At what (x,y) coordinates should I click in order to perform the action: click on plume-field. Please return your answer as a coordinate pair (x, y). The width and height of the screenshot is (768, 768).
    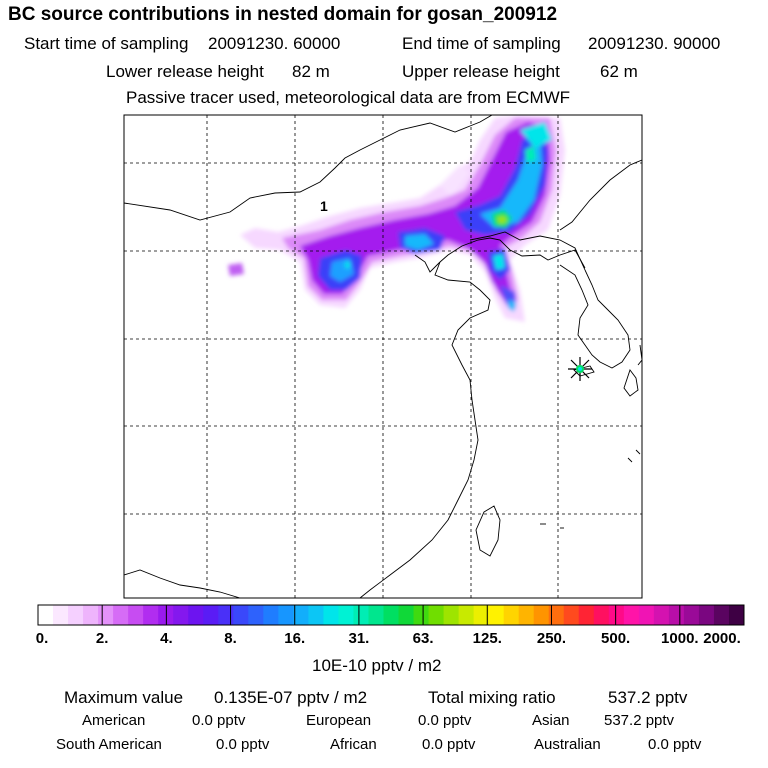
    Looking at the image, I should click on (396, 218).